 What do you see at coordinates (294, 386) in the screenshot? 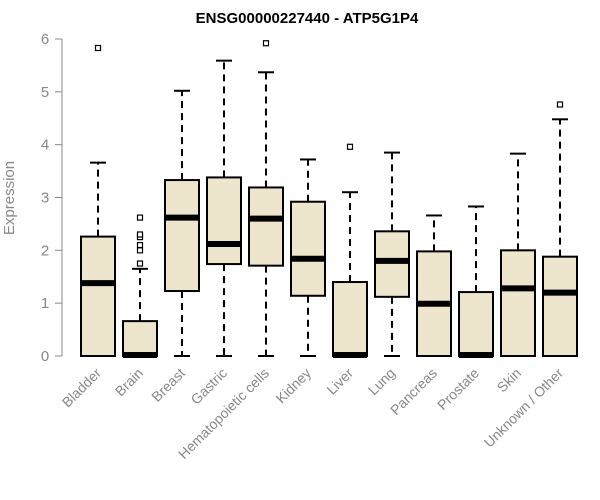
I see `x-tick-label: Kidney` at bounding box center [294, 386].